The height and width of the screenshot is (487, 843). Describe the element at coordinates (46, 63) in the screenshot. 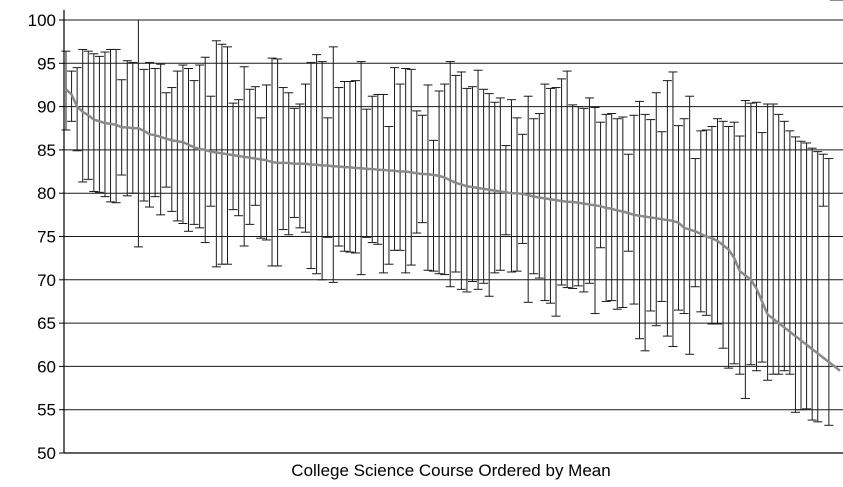

I see `y-tick-label: 95` at that location.